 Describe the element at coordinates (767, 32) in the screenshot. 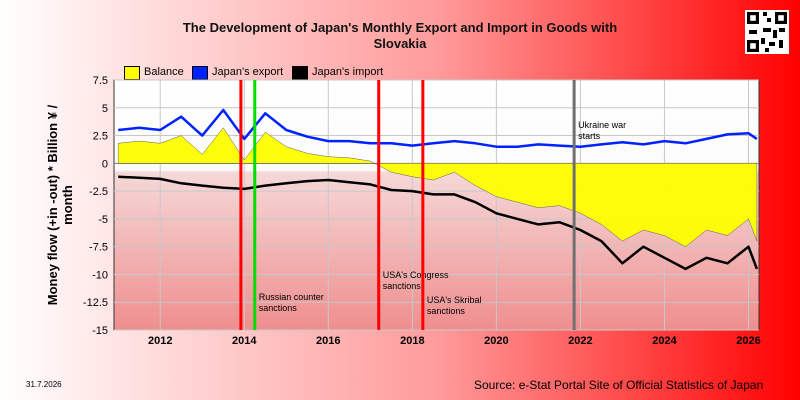

I see `qr-code-icon` at that location.